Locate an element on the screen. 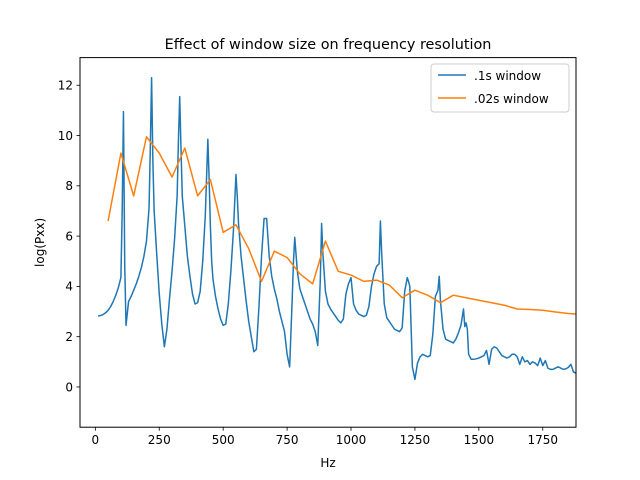  y-axis-label: log(Pxx) is located at coordinates (40, 242).